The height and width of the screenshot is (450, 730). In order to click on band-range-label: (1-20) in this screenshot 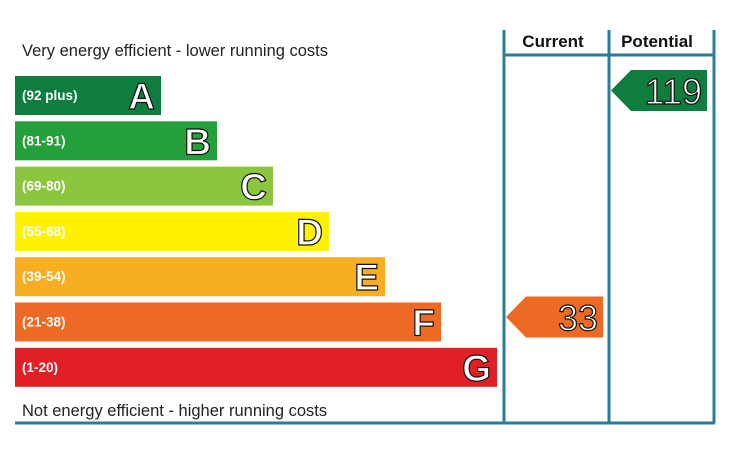, I will do `click(40, 367)`.